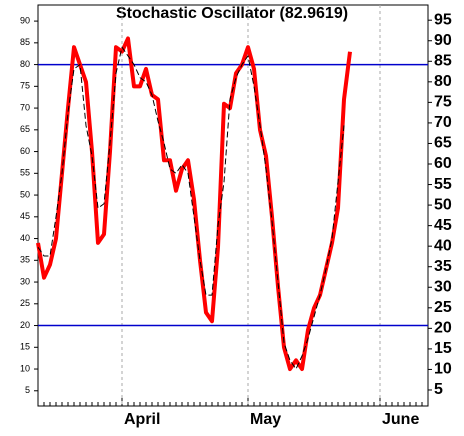 The image size is (464, 436). I want to click on y2-tick-label: 20, so click(443, 328).